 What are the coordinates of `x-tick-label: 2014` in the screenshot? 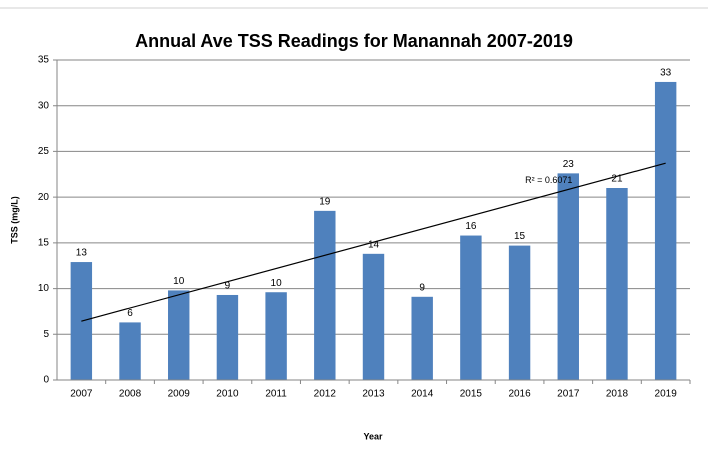 It's located at (422, 394).